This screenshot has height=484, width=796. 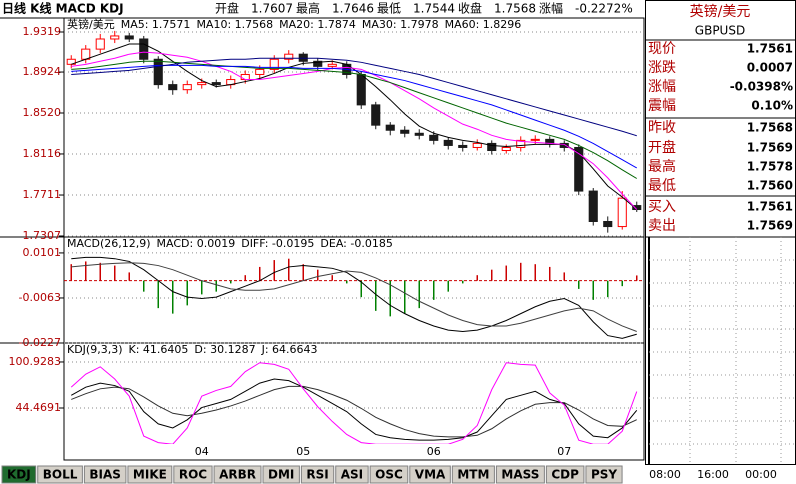 I want to click on field-label: 最高, so click(x=308, y=8).